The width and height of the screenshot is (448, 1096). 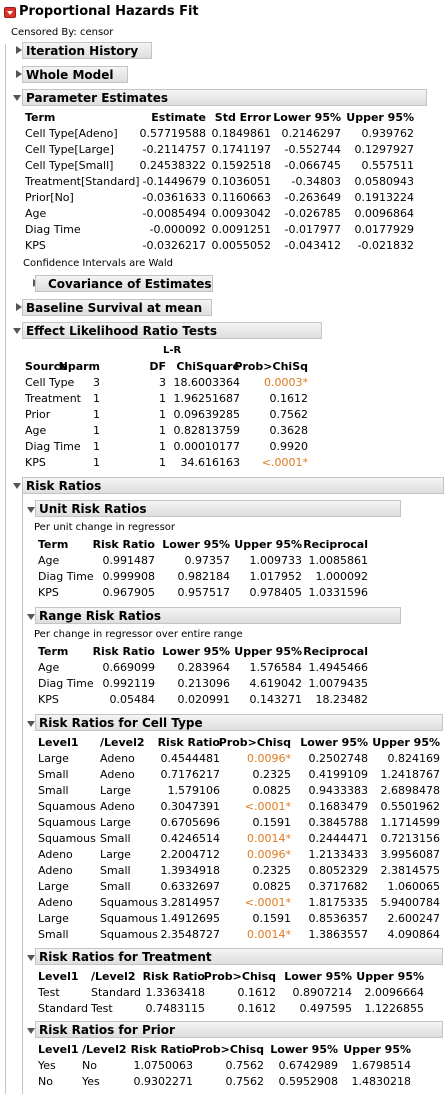 What do you see at coordinates (257, 992) in the screenshot?
I see `table-cell: 0.1612` at bounding box center [257, 992].